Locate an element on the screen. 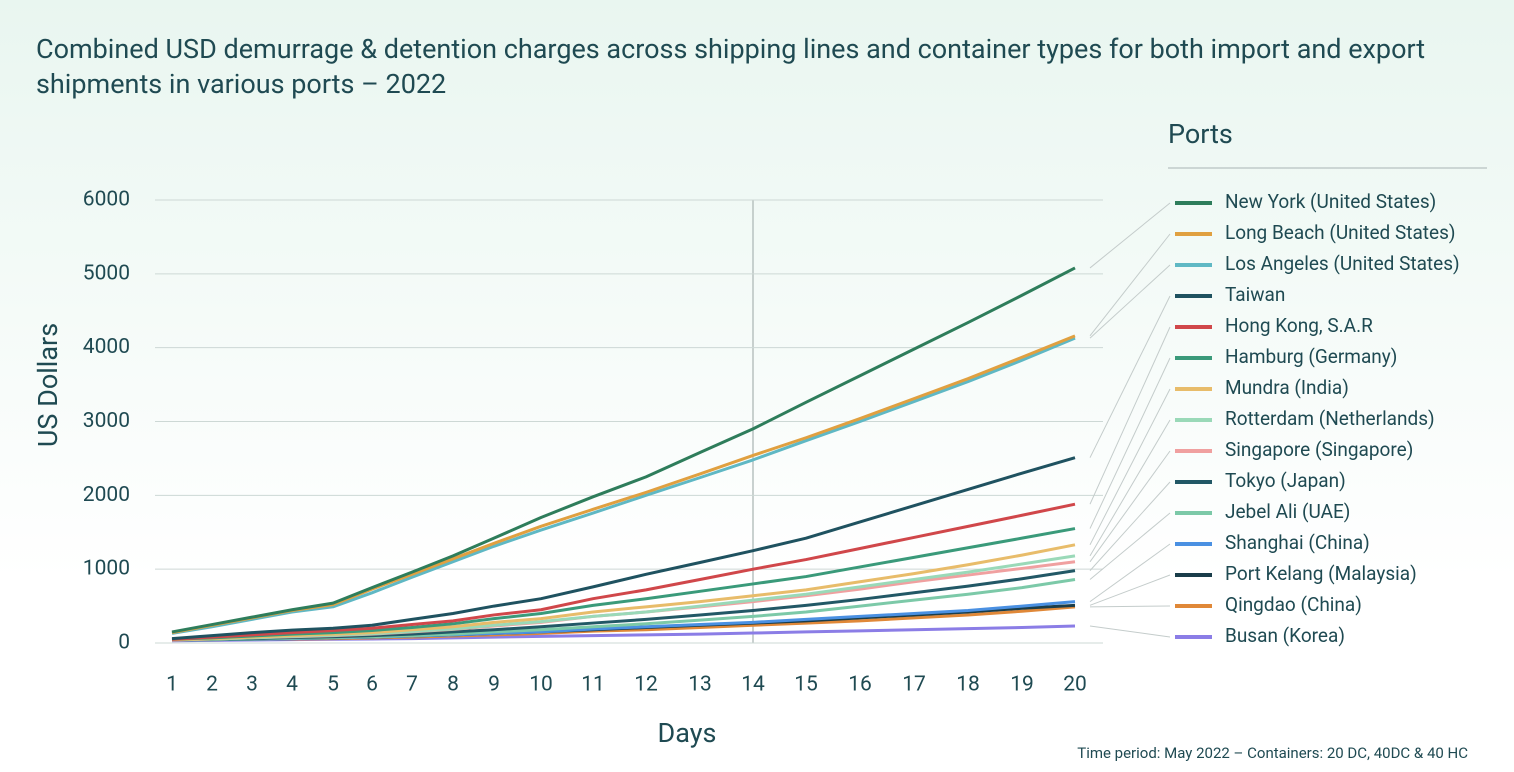 This screenshot has height=772, width=1514. x-tick-label: 4 is located at coordinates (292, 685).